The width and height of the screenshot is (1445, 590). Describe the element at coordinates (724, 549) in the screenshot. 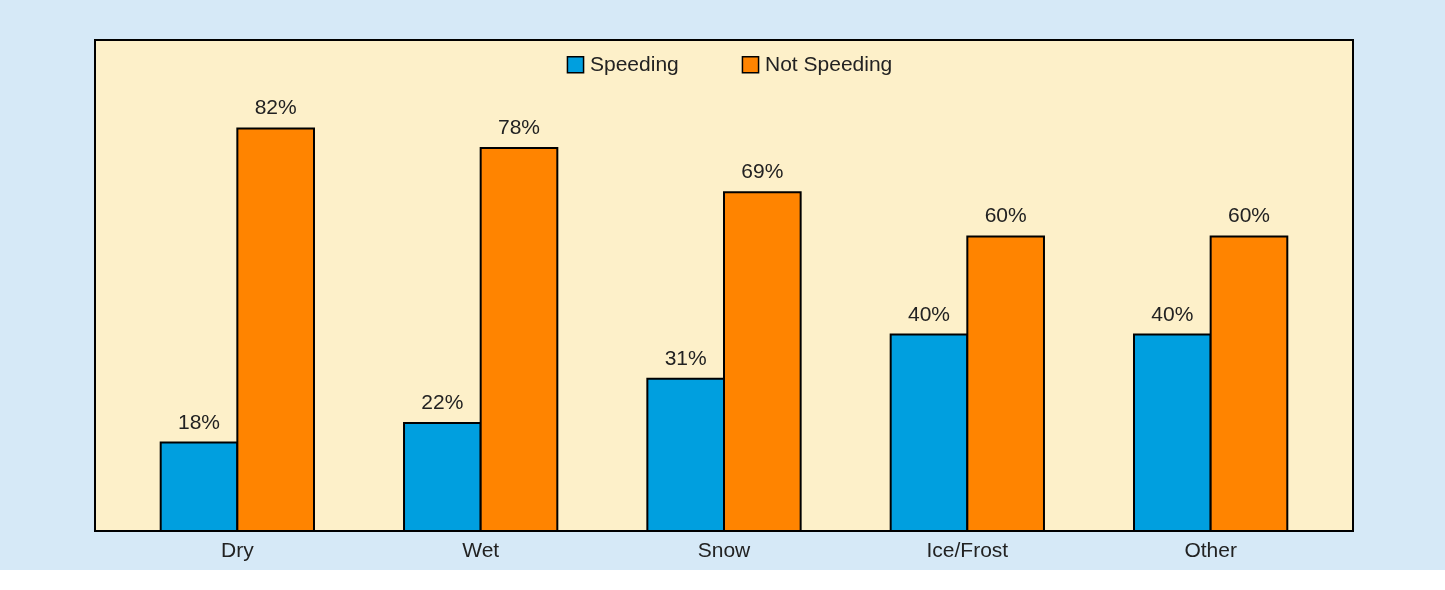

I see `x-tick-label: Snow` at that location.